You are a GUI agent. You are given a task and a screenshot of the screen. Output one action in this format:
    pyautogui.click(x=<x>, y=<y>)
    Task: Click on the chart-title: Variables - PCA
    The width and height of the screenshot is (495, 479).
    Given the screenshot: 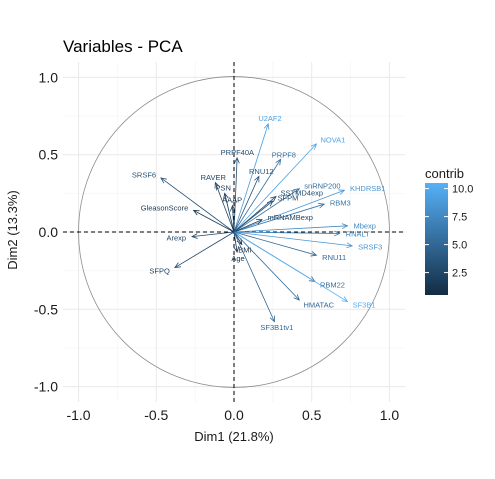 What is the action you would take?
    pyautogui.click(x=123, y=46)
    